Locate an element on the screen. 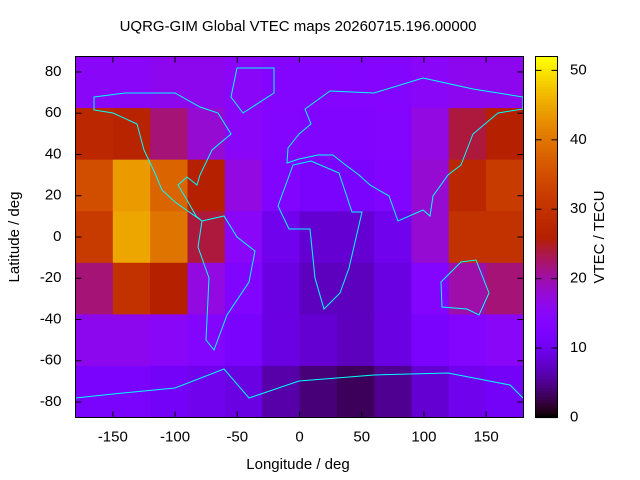 The width and height of the screenshot is (640, 480). x-tick-label: -50 is located at coordinates (237, 436).